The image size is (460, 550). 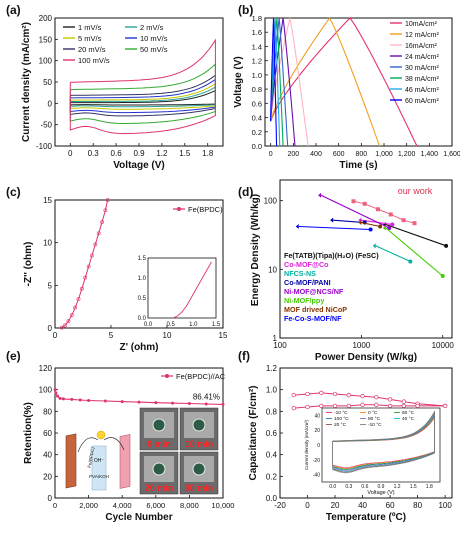 I want to click on inset-y-tick-label: 40, so click(x=317, y=416).